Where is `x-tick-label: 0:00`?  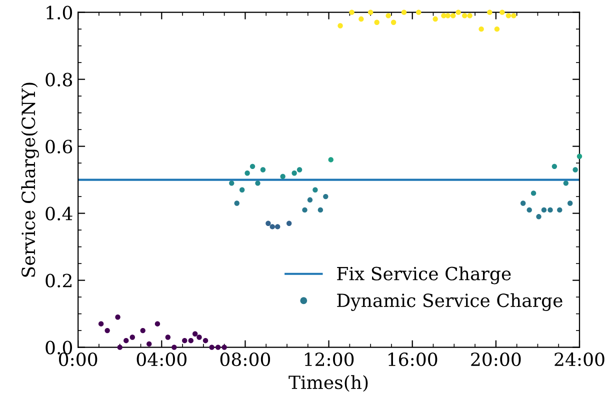 x-tick-label: 0:00 is located at coordinates (78, 359).